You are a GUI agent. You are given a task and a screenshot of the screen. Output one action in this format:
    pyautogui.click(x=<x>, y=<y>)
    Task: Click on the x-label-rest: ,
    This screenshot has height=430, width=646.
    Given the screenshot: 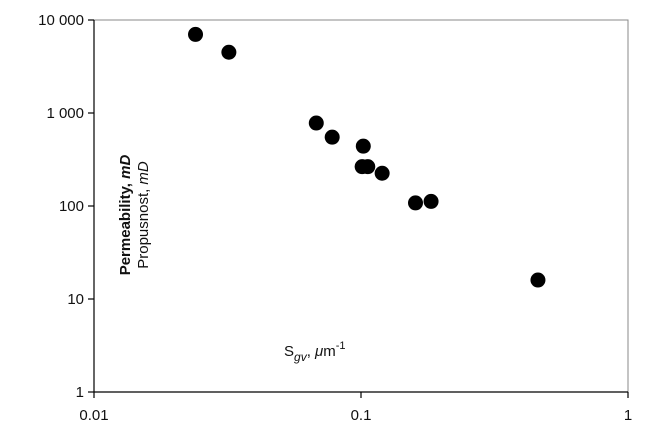 What is the action you would take?
    pyautogui.click(x=311, y=351)
    